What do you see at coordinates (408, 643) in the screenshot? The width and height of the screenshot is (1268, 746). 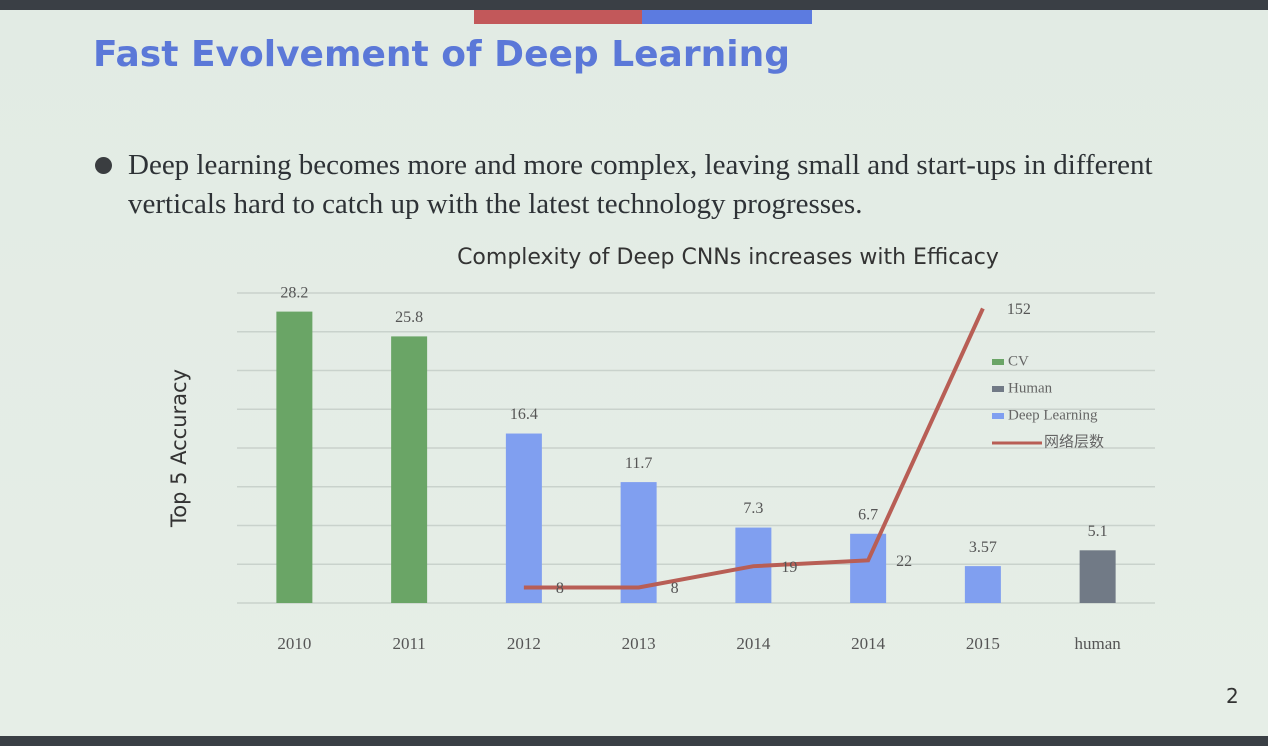 I see `x-tick-label: 2011` at bounding box center [408, 643].